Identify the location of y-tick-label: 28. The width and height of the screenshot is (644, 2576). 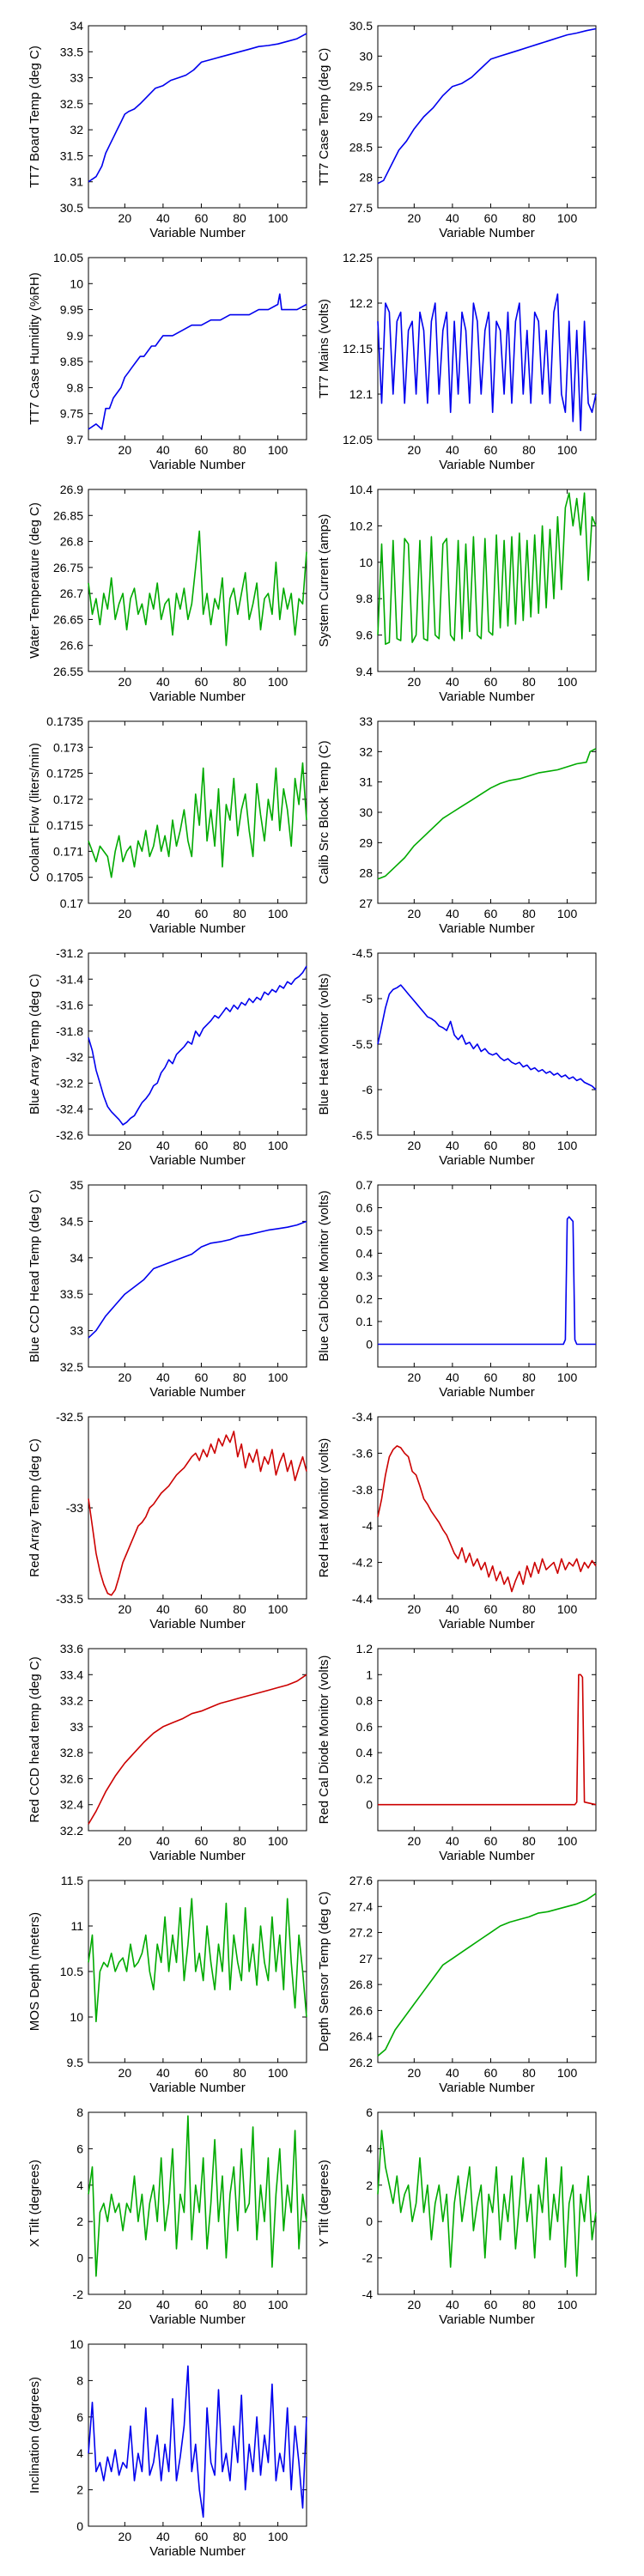
(366, 873).